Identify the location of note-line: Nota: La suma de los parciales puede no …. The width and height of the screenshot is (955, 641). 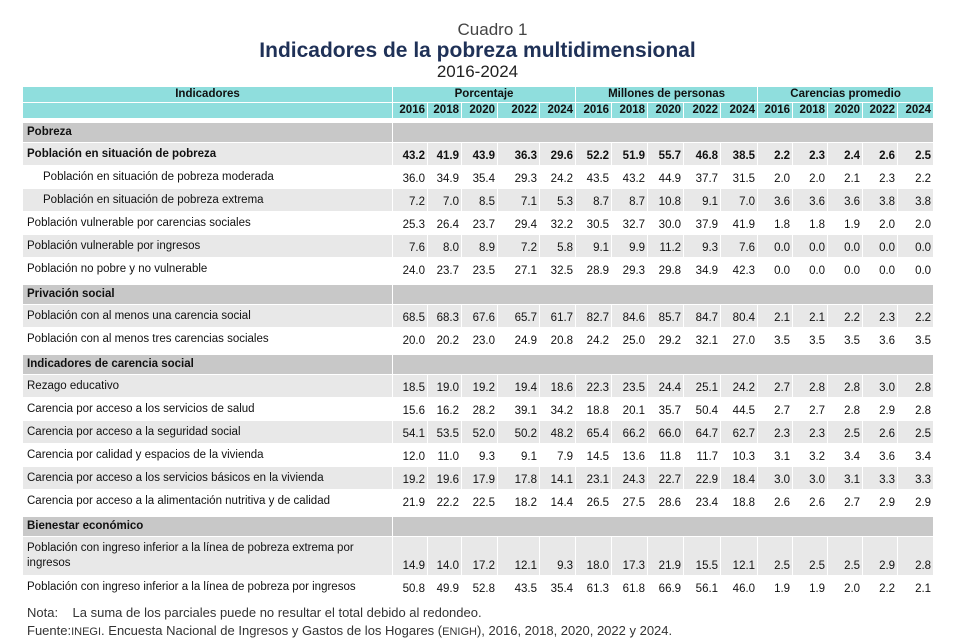
(480, 613).